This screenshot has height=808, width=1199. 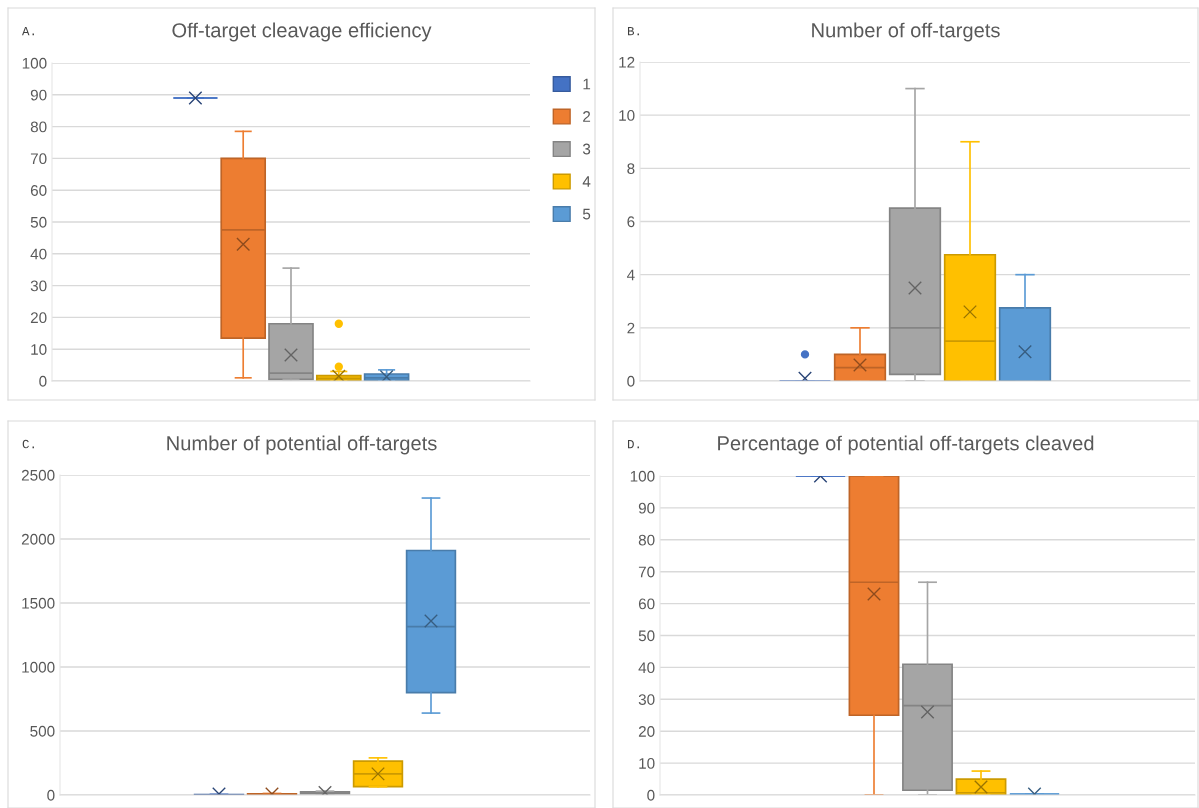 What do you see at coordinates (587, 84) in the screenshot?
I see `legend-label: 1` at bounding box center [587, 84].